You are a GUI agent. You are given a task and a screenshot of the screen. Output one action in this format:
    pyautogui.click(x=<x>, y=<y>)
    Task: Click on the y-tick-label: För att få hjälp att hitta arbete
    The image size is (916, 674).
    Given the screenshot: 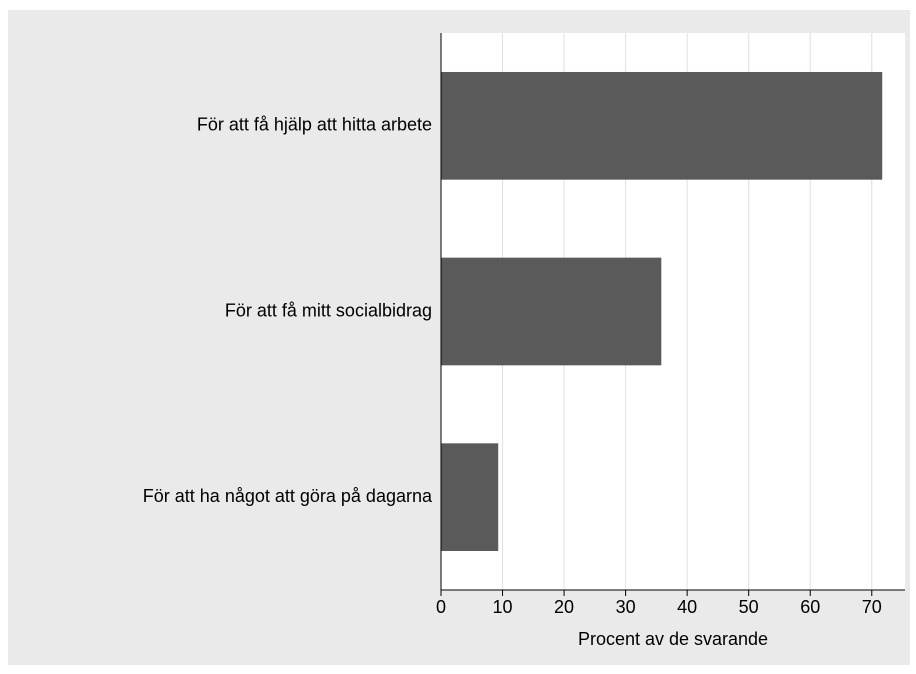 What is the action you would take?
    pyautogui.click(x=314, y=125)
    